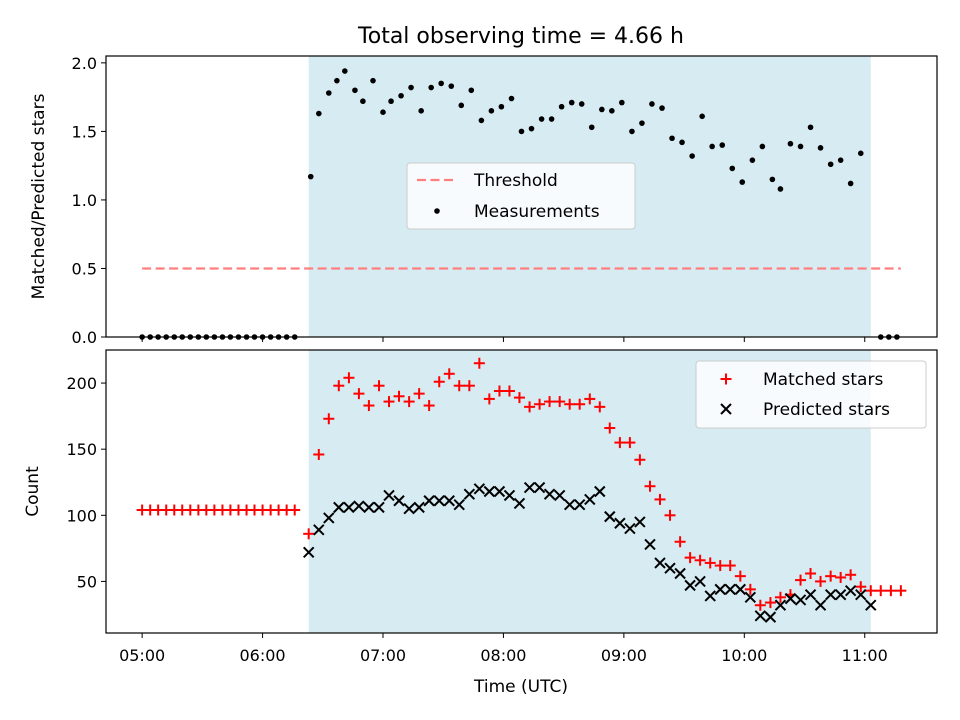 The image size is (960, 720). What do you see at coordinates (84, 200) in the screenshot?
I see `y-tick-label: 1.0` at bounding box center [84, 200].